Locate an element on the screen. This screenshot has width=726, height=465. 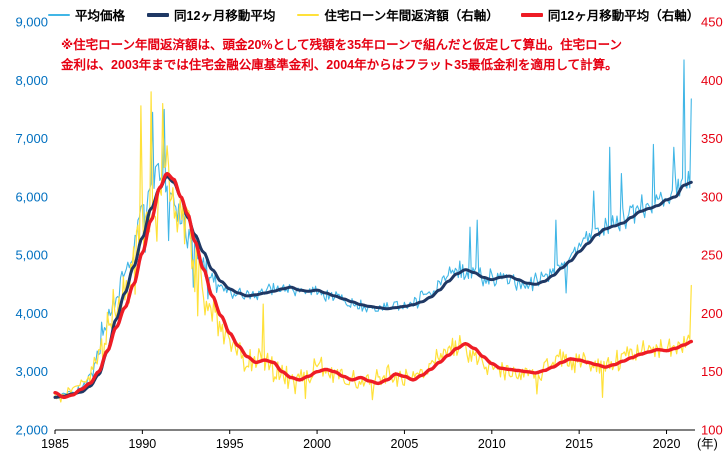
legend-item-loan-payment-12mo-ma: 同12ヶ月移動平均（右軸） is located at coordinates (610, 14).